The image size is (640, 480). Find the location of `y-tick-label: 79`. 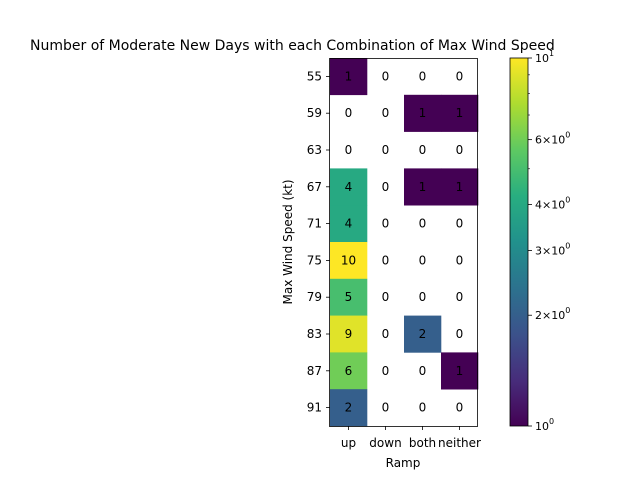

y-tick-label: 79 is located at coordinates (314, 297).